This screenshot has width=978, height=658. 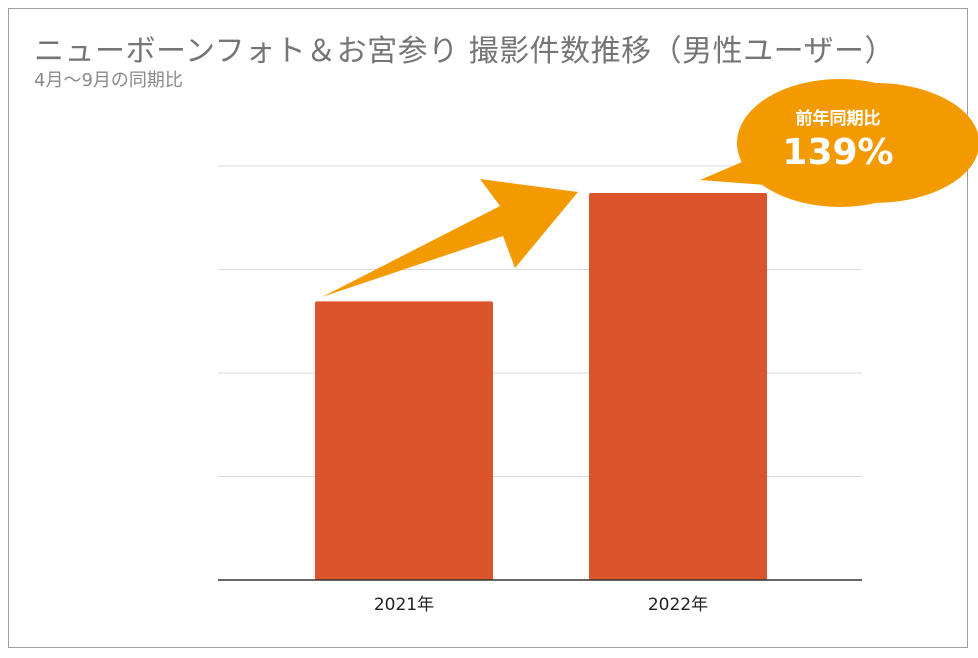 I want to click on chart-subtitle: 4月〜9月の同期比, so click(x=108, y=80).